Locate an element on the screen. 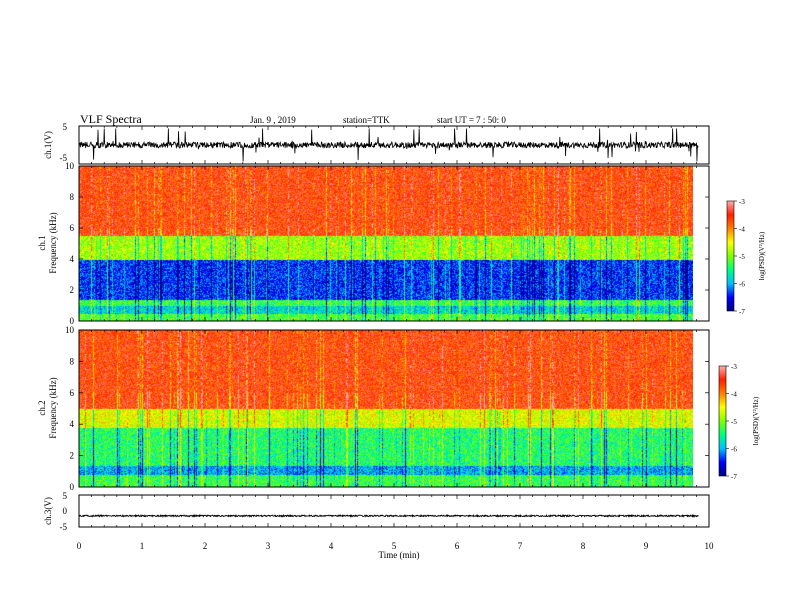 This screenshot has width=792, height=612. time-tick-label: 7 is located at coordinates (520, 546).